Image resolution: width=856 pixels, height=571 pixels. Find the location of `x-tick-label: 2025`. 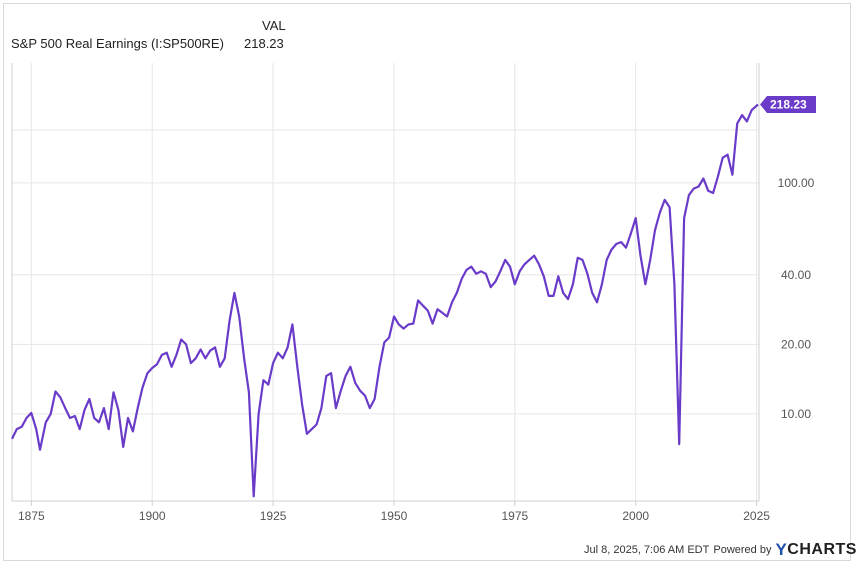

x-tick-label: 2025 is located at coordinates (756, 516).